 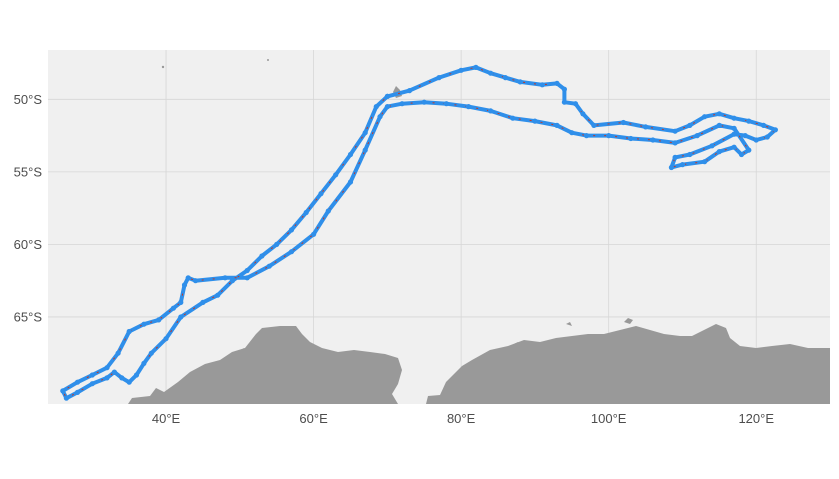 I want to click on y-tick-label: 60°S, so click(x=28, y=244).